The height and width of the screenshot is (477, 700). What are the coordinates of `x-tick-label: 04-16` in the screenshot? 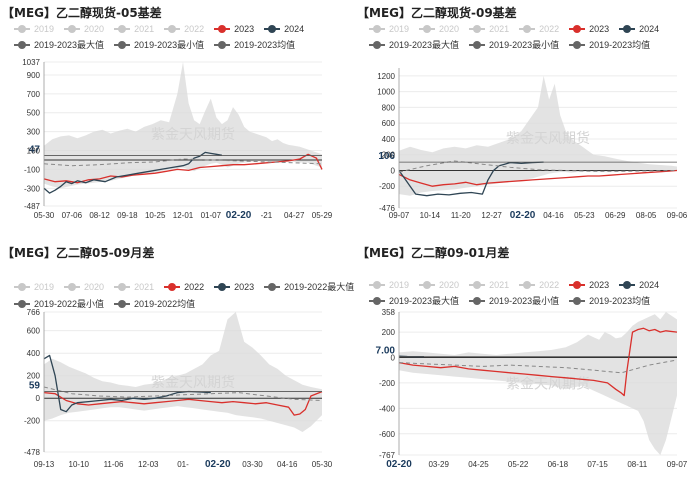 It's located at (287, 464).